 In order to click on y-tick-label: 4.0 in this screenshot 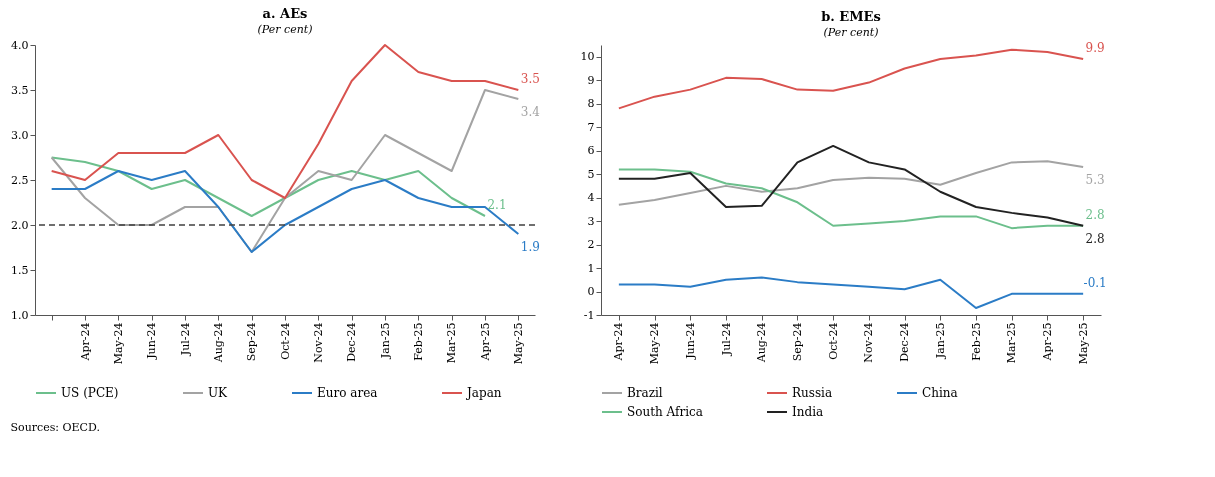, I will do `click(20, 45)`.